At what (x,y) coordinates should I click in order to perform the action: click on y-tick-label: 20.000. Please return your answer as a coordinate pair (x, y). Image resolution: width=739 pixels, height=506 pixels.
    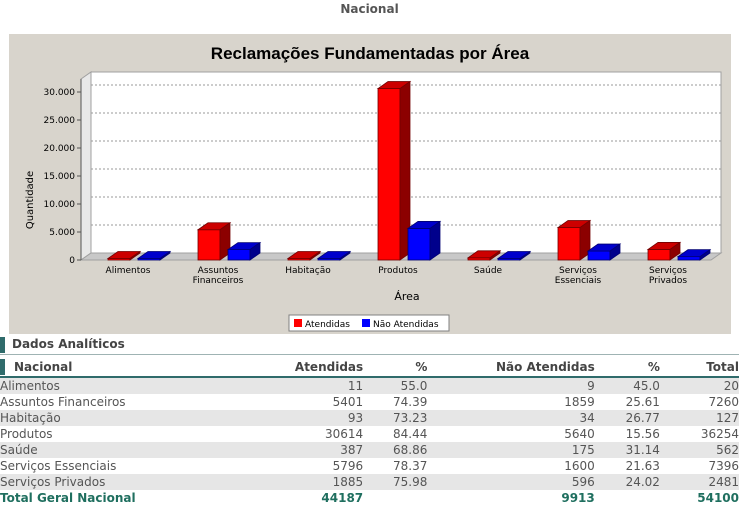
    Looking at the image, I should click on (60, 149).